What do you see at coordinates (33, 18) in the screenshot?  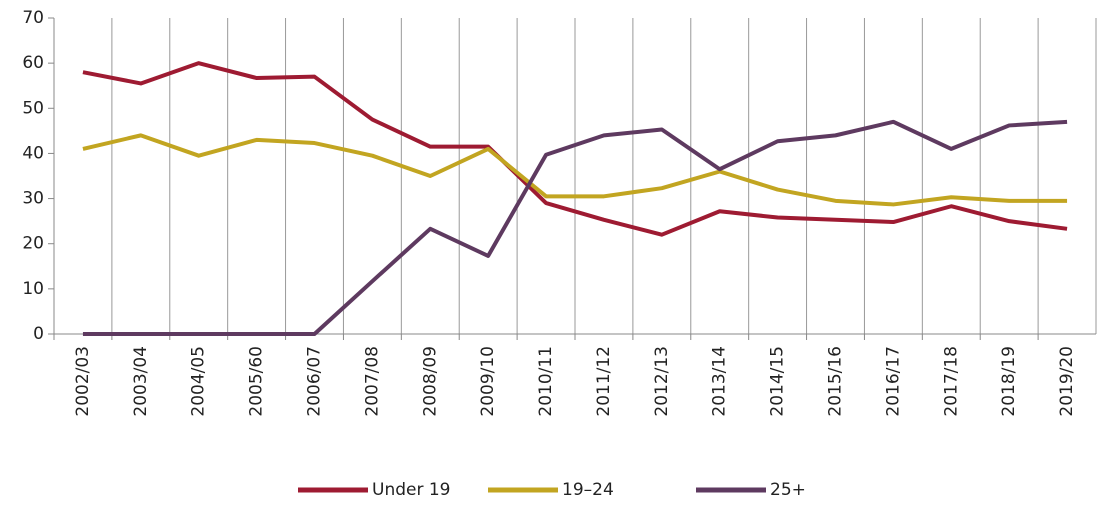 I see `y-tick-label: 70` at bounding box center [33, 18].